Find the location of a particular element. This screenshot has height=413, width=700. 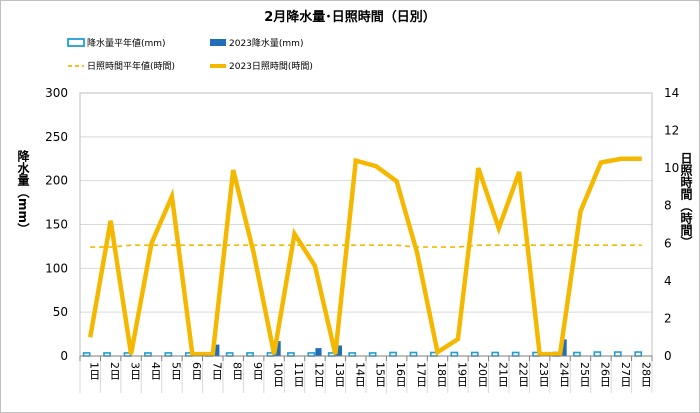

legend-swatch-normal-precip is located at coordinates (76, 42).